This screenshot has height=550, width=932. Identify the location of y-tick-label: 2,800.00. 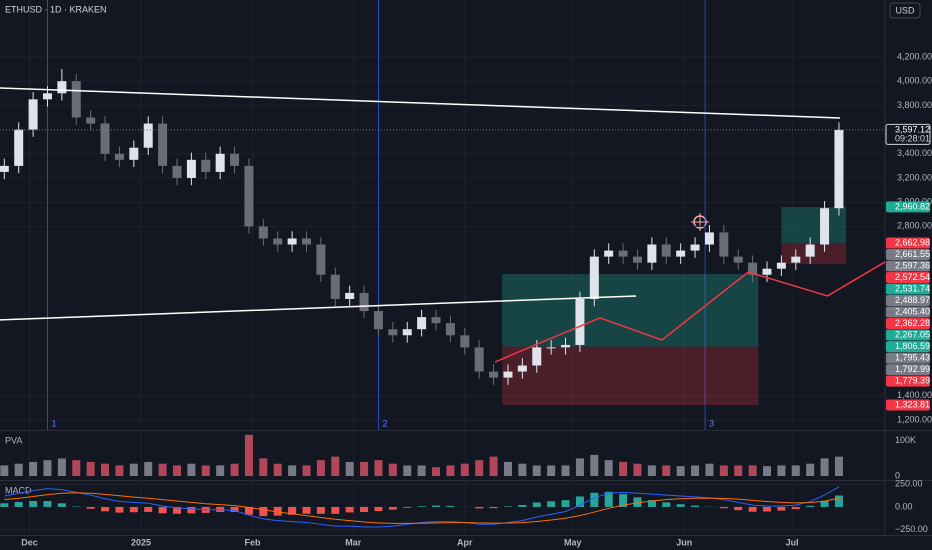
(914, 226).